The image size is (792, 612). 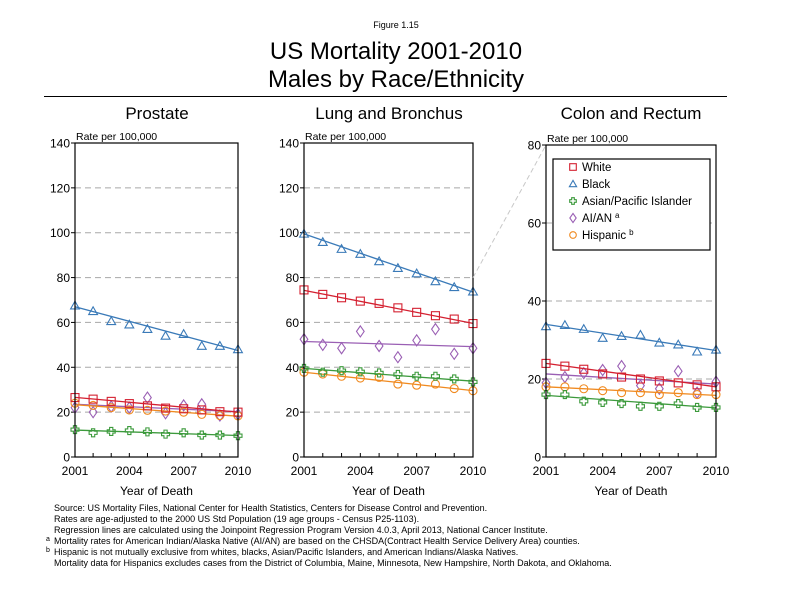 What do you see at coordinates (596, 185) in the screenshot?
I see `legend-label-black: Black` at bounding box center [596, 185].